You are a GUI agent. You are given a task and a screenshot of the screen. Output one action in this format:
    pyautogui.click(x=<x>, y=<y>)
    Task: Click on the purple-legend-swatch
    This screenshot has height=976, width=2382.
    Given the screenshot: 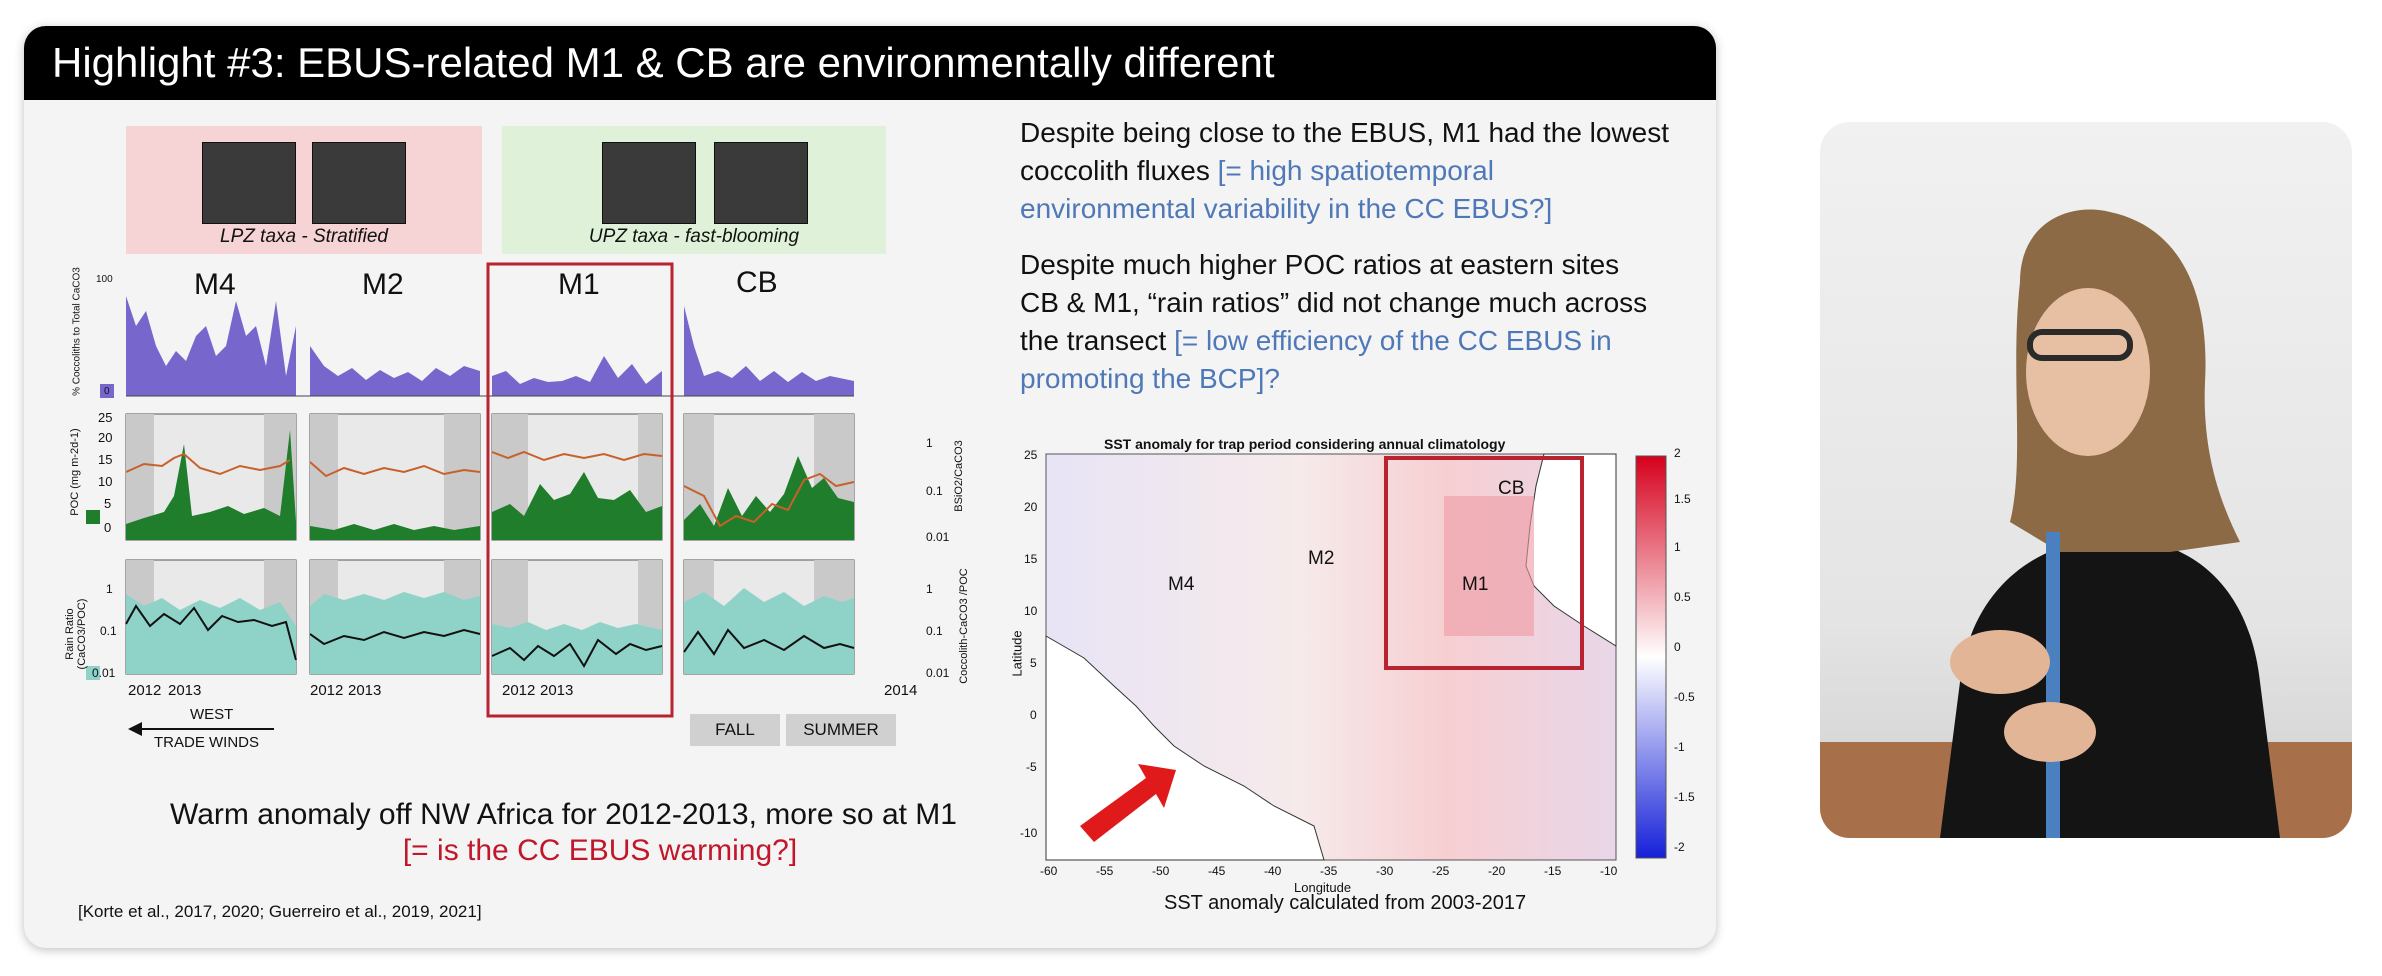 What is the action you would take?
    pyautogui.click(x=107, y=391)
    